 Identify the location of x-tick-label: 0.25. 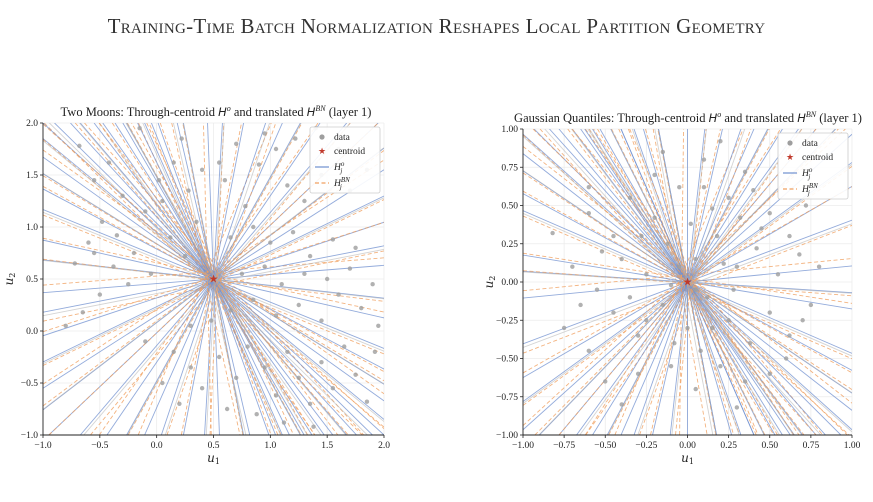
(728, 446).